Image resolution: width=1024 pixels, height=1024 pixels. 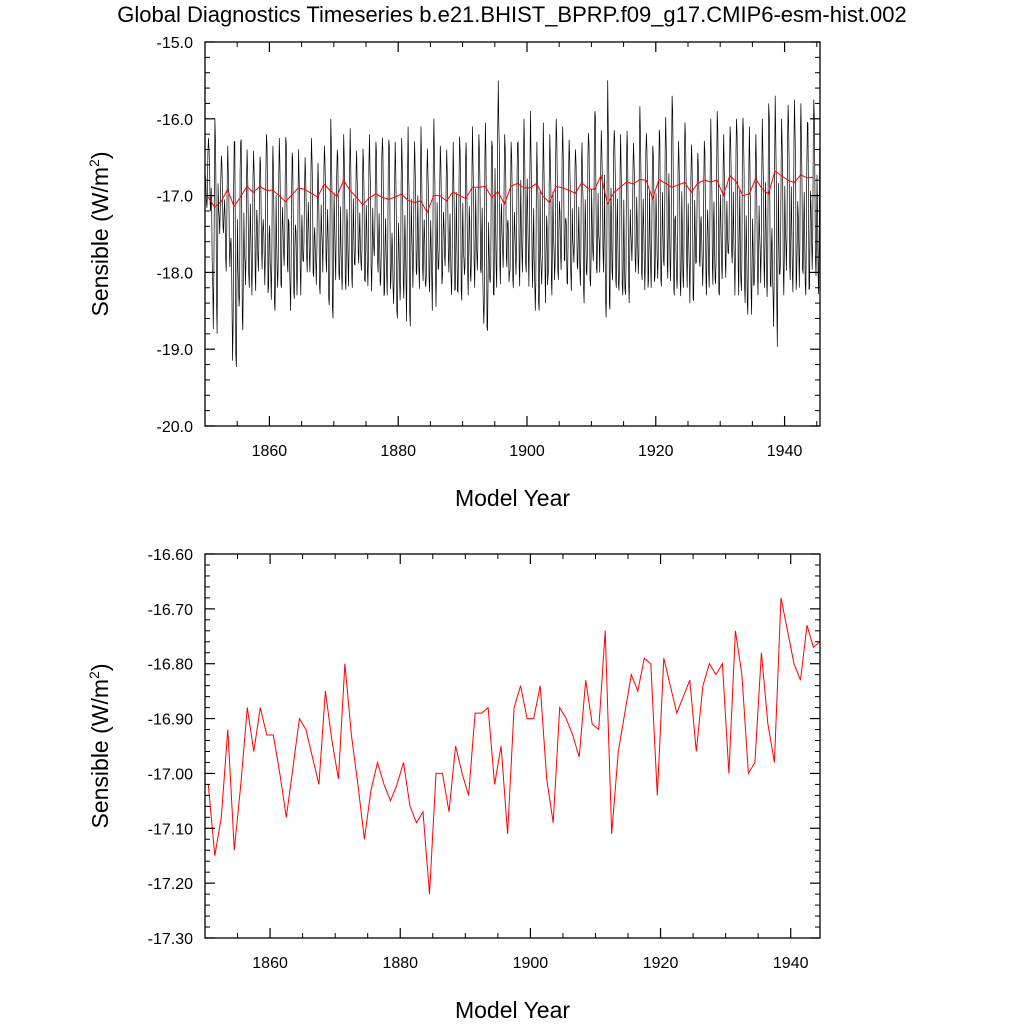 I want to click on top-xtick-label: 1900, so click(x=527, y=451).